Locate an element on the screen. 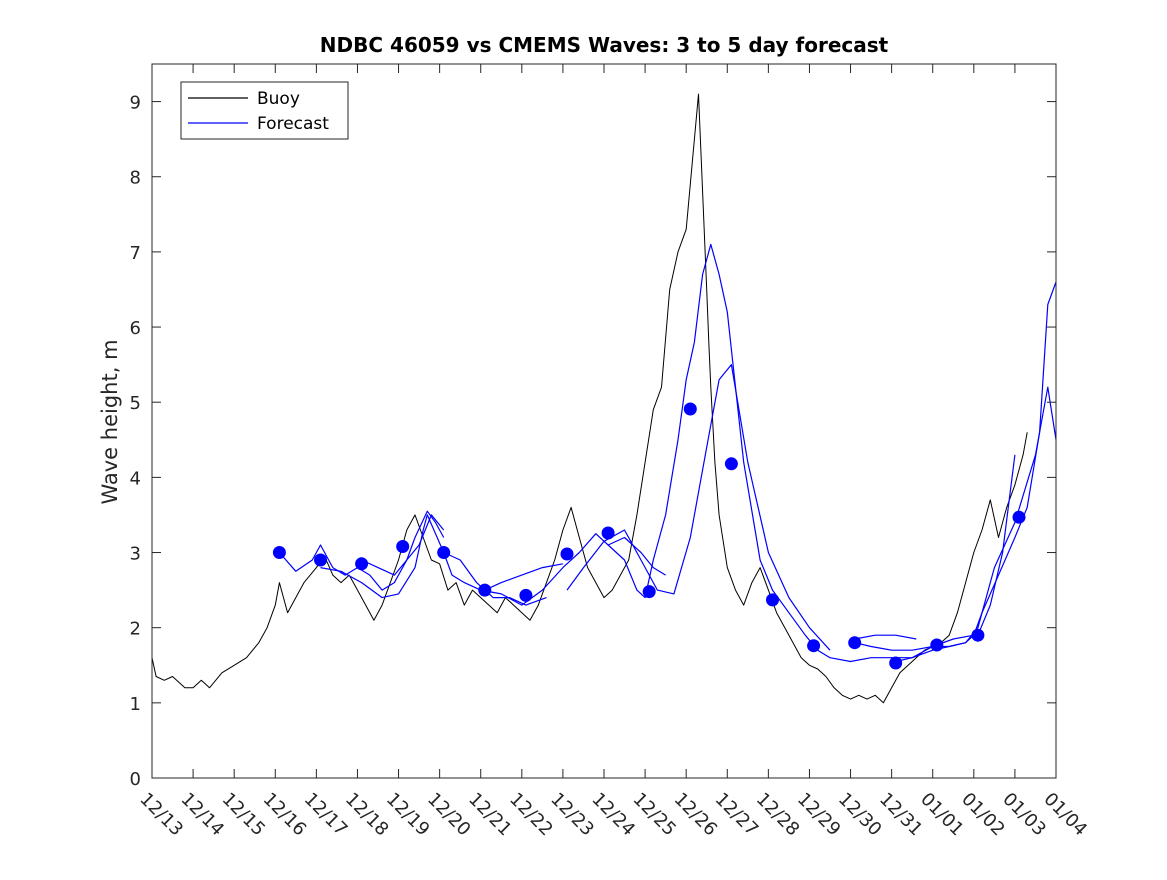 The width and height of the screenshot is (1167, 880). legend-box is located at coordinates (264, 110).